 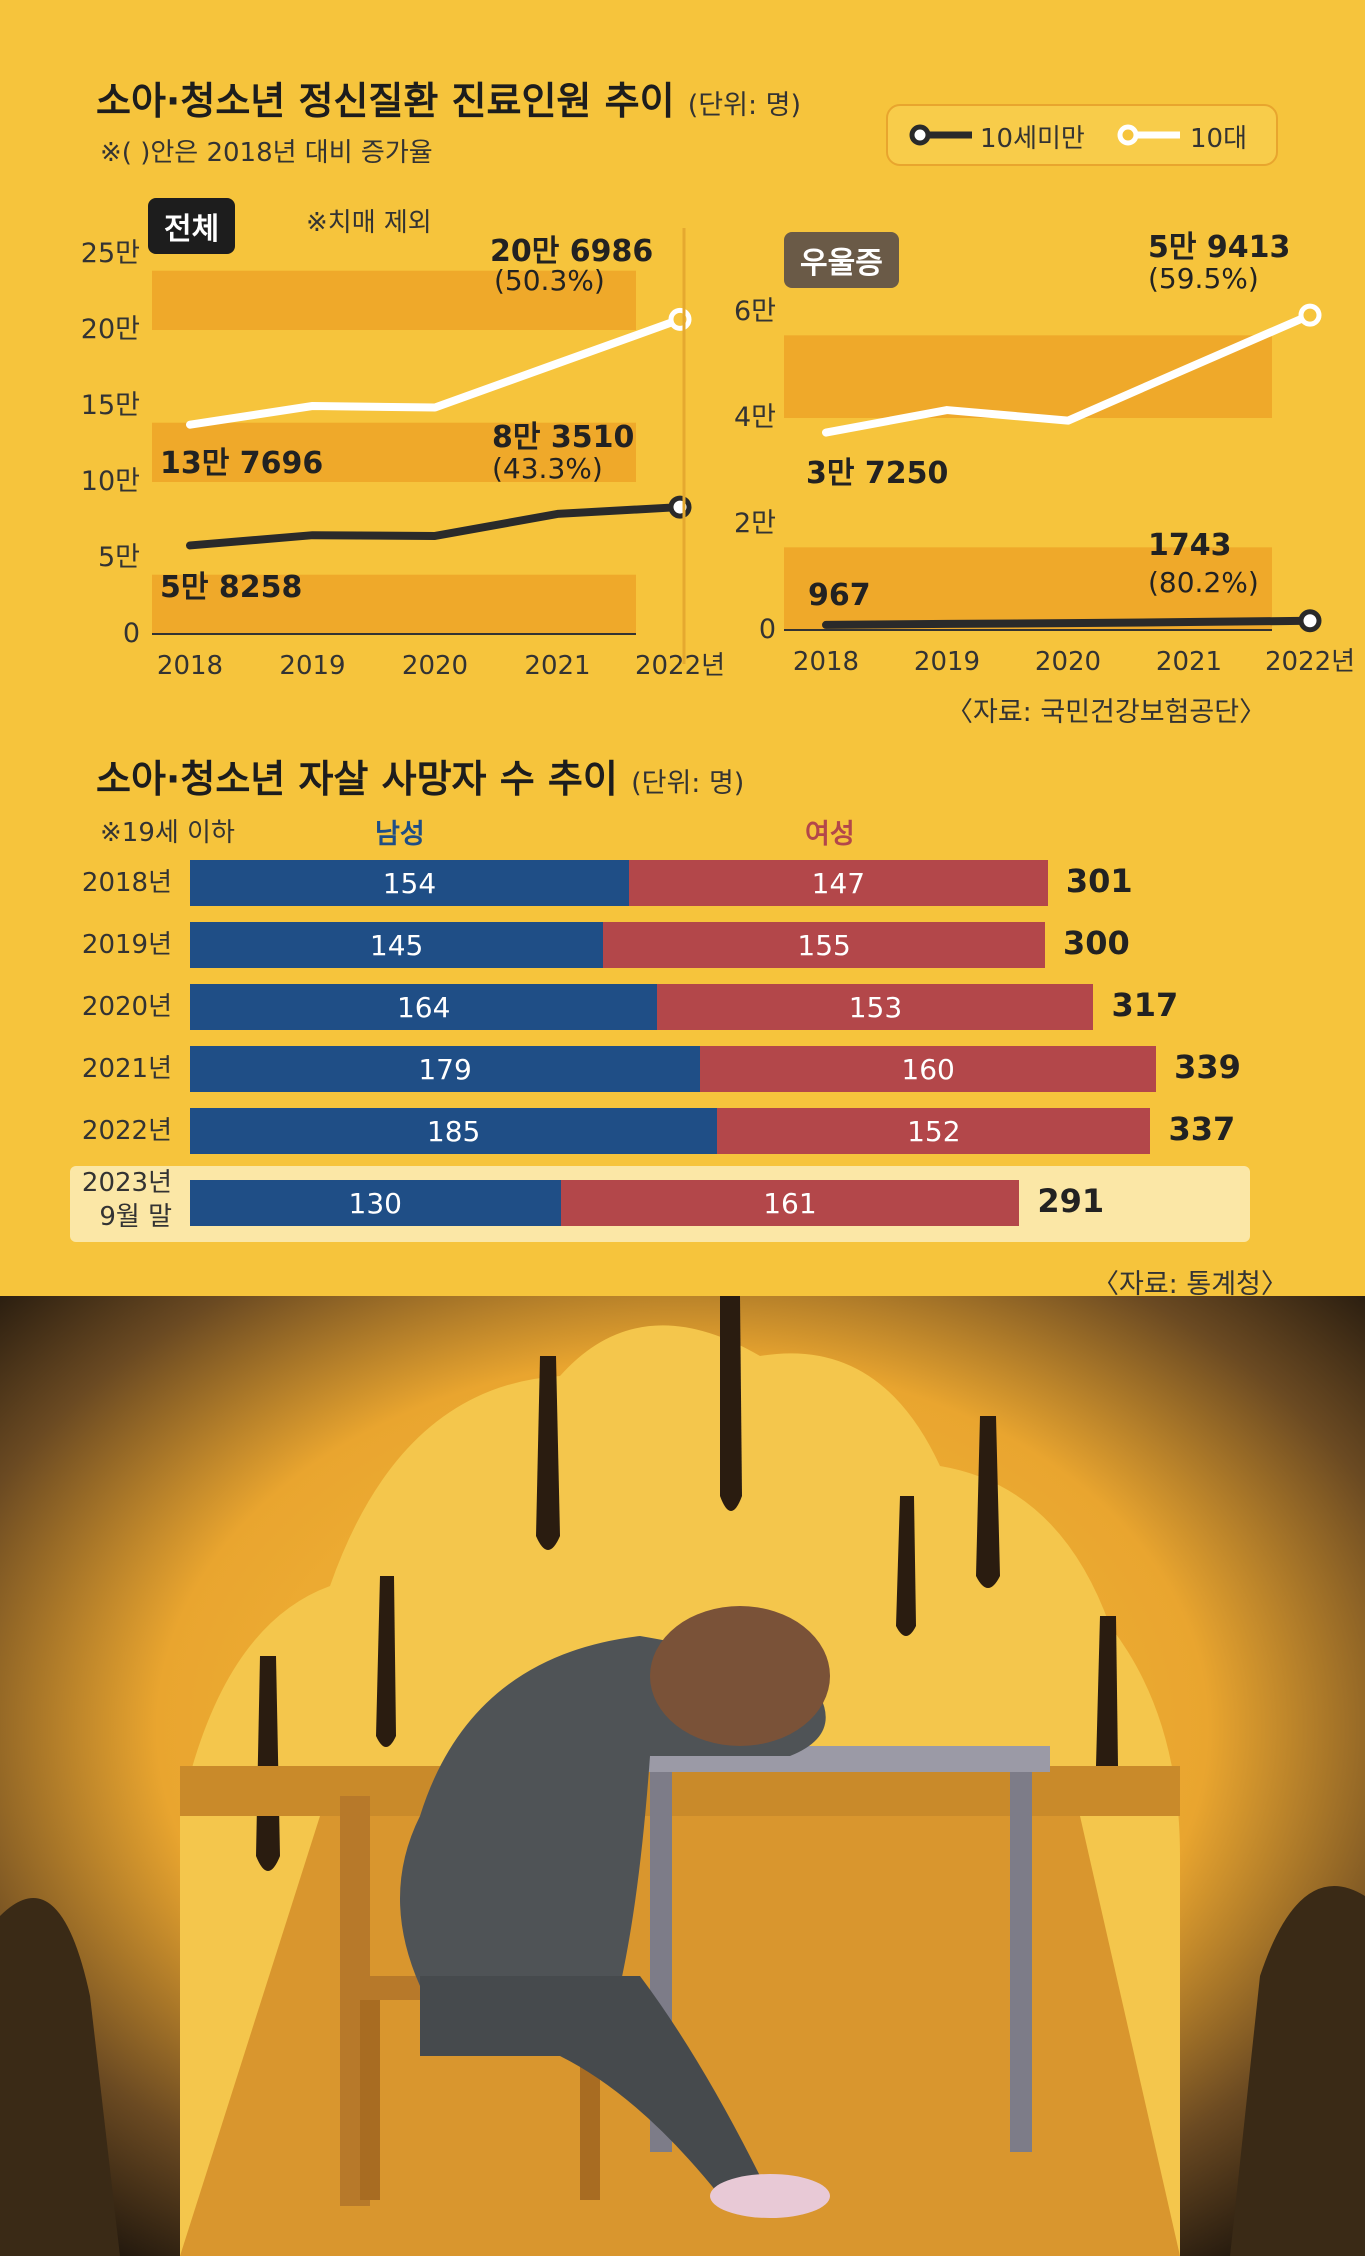 I want to click on xtick-depression-2: 2020, so click(x=1068, y=662).